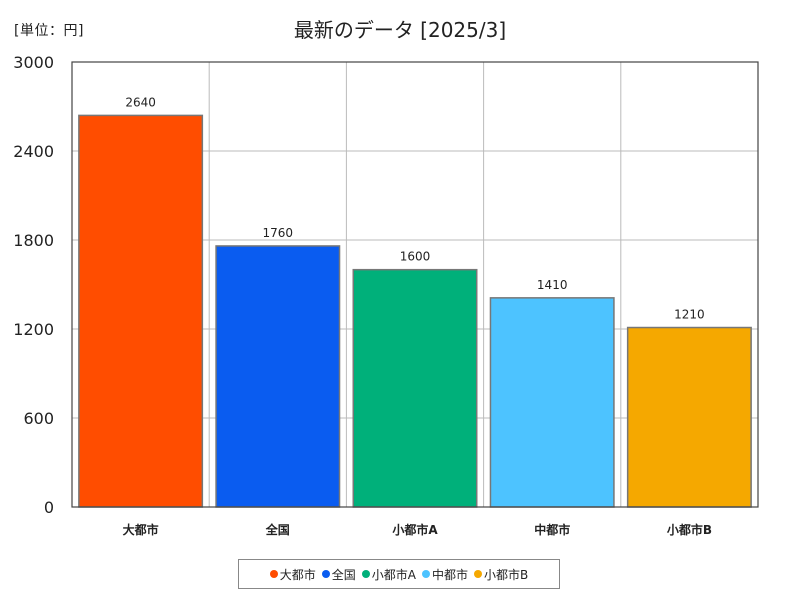 The height and width of the screenshot is (600, 800). What do you see at coordinates (343, 574) in the screenshot?
I see `legend-label: 全国` at bounding box center [343, 574].